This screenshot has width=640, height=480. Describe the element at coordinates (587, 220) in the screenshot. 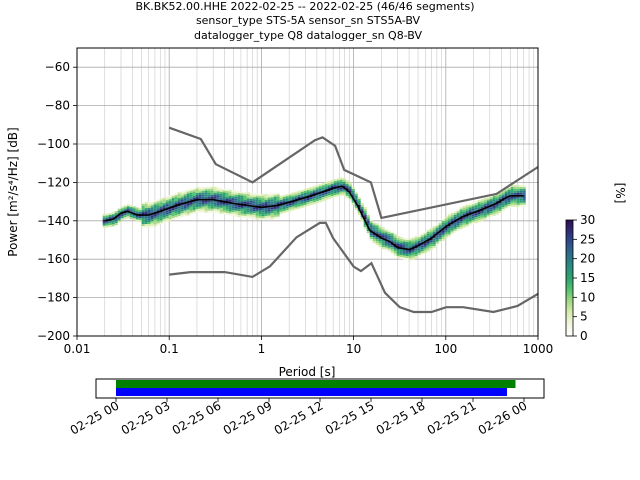

I see `colorbar-tick-label: 30` at that location.